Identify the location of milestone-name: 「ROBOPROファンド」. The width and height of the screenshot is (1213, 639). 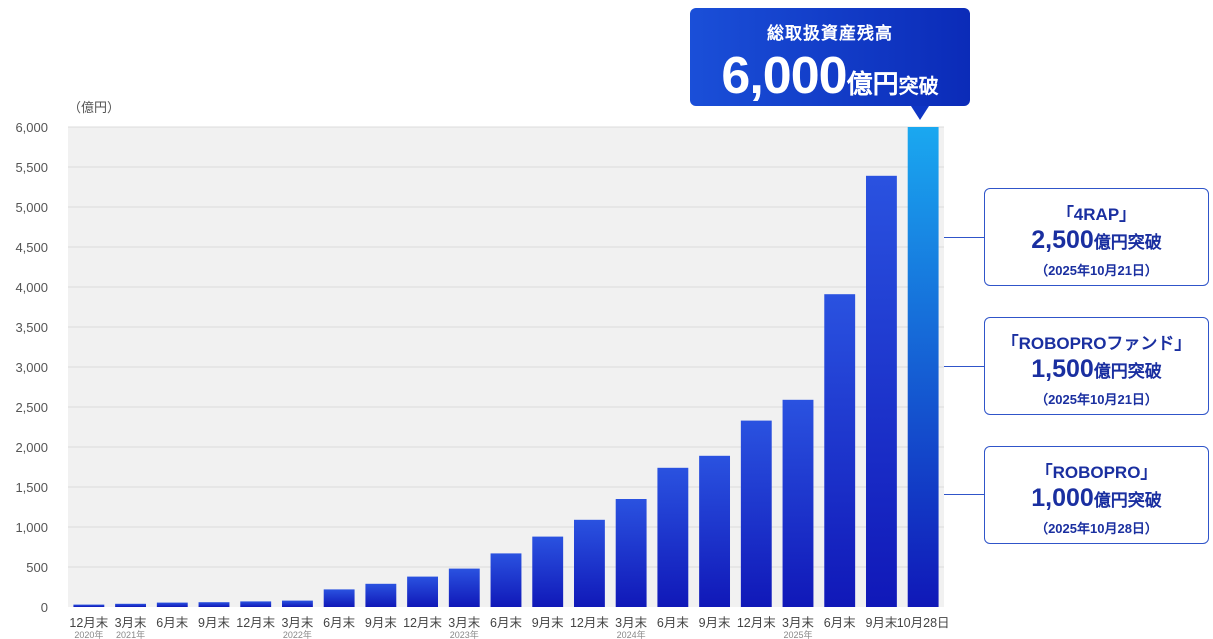
(1096, 343).